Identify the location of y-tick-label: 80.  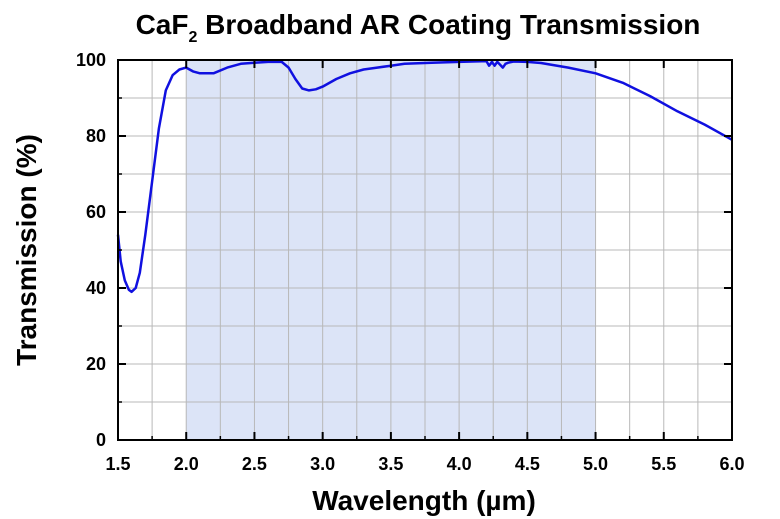
(96, 136).